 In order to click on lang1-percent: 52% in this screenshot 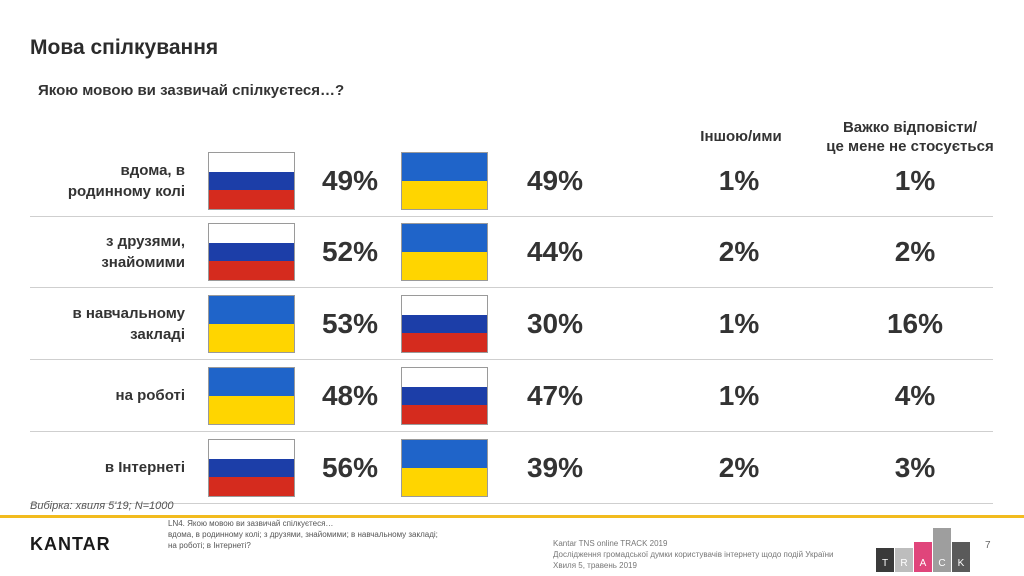, I will do `click(350, 251)`.